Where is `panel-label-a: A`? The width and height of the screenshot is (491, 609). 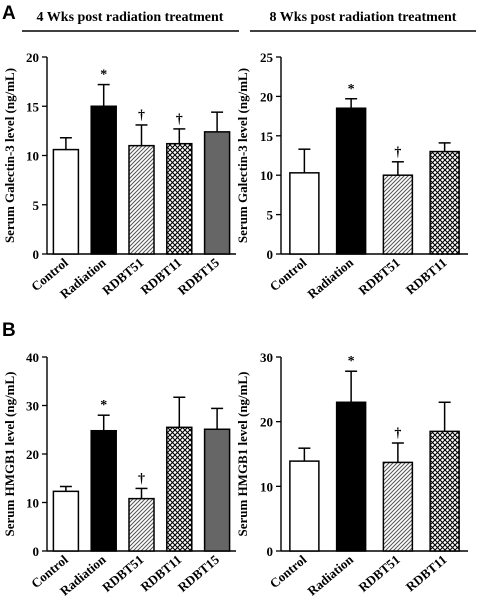
panel-label-a: A is located at coordinates (9, 13).